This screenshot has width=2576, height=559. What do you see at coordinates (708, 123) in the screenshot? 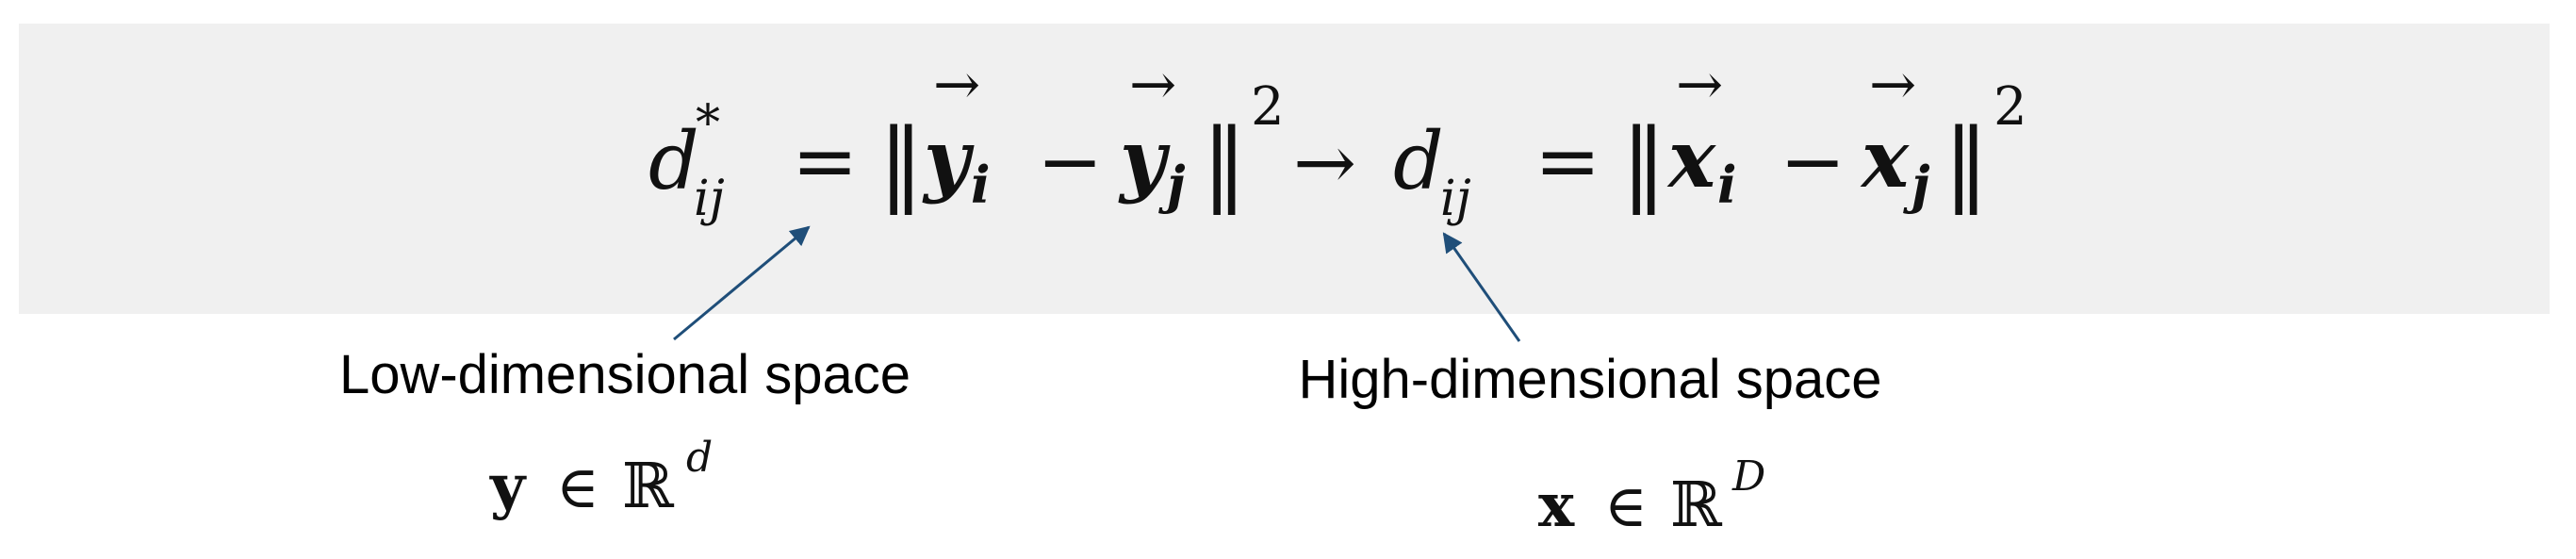
I see `lhs-distance-superscript: *` at bounding box center [708, 123].